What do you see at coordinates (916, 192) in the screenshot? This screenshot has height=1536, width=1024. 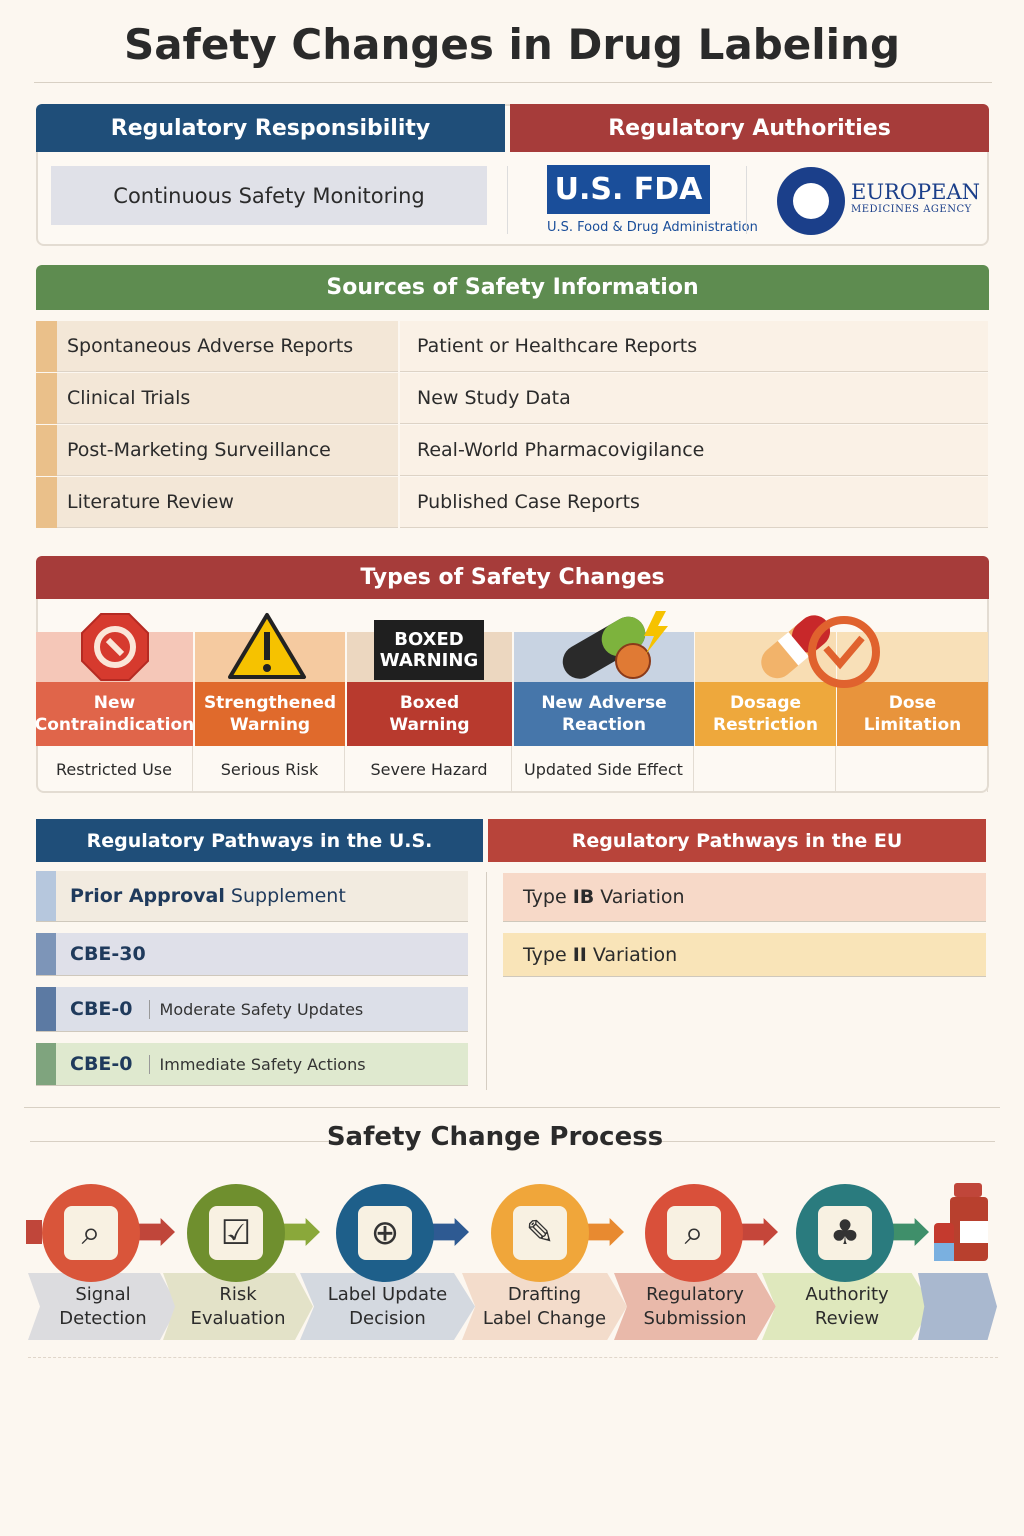 I see `ema-name-line1: EUROPEAN` at bounding box center [916, 192].